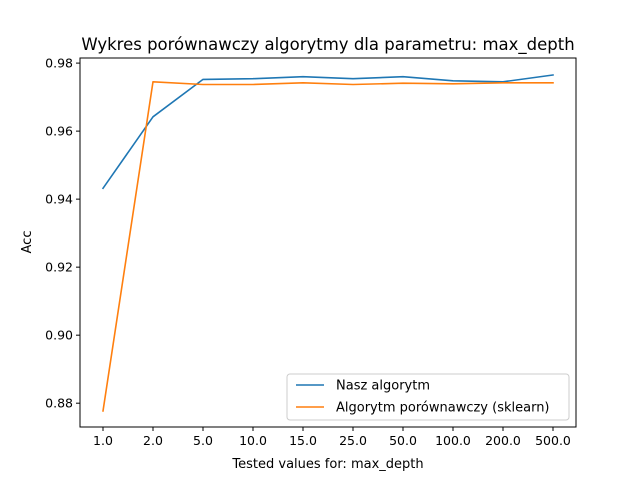  I want to click on y-tick-label: 0.94, so click(59, 199).